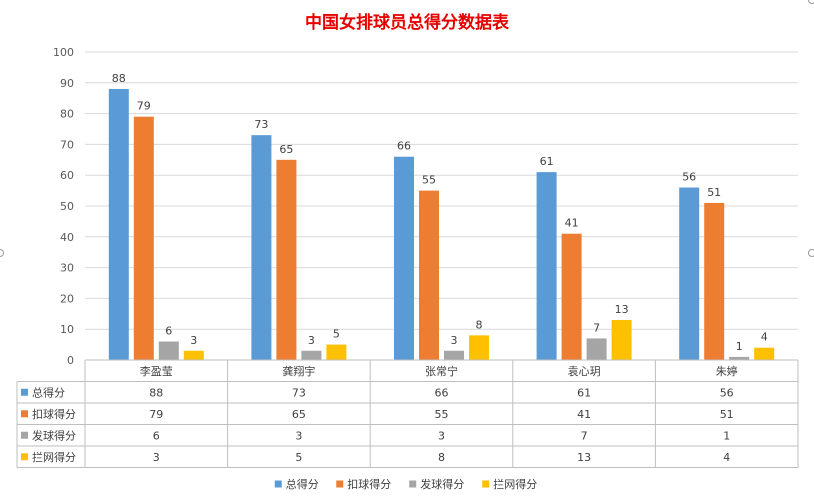  What do you see at coordinates (429, 180) in the screenshot?
I see `data-label: 55` at bounding box center [429, 180].